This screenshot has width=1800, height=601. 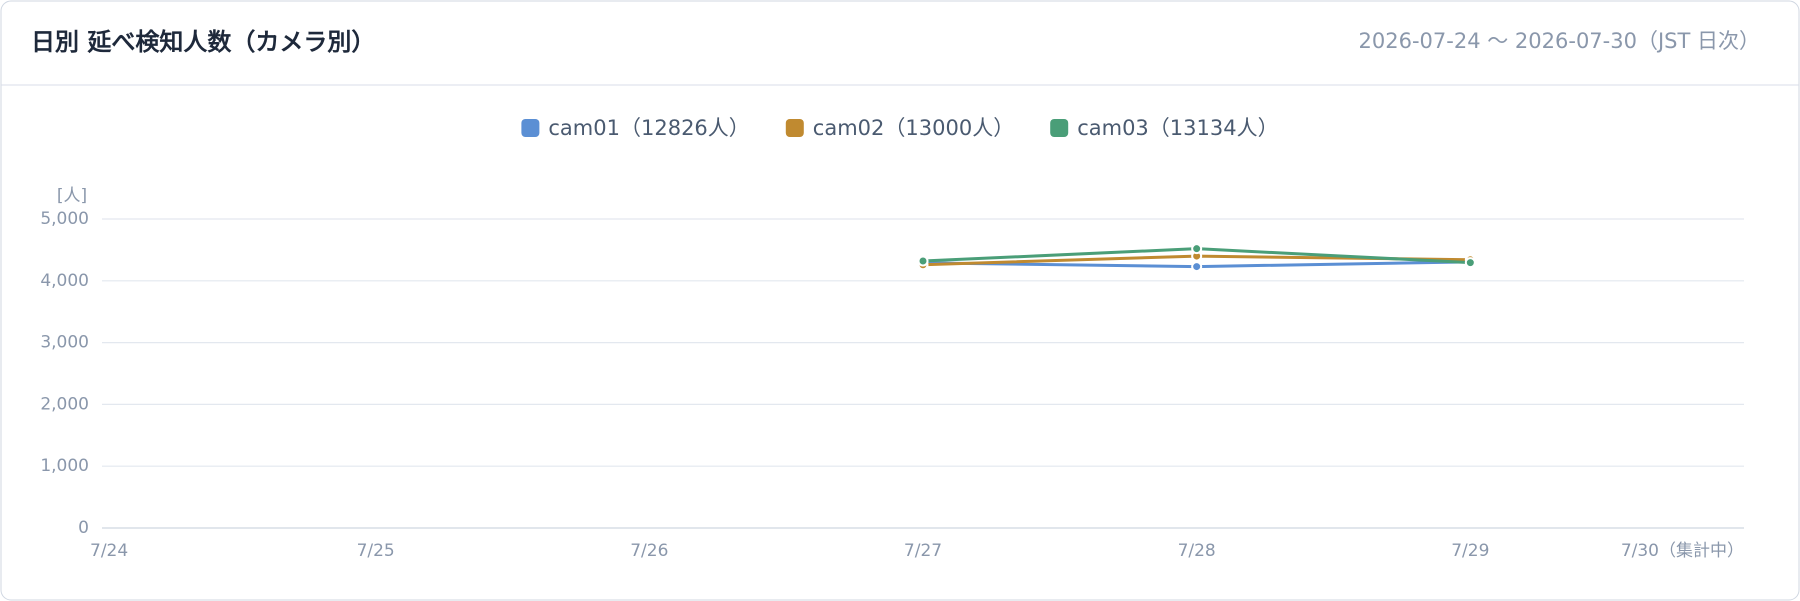 What do you see at coordinates (1470, 551) in the screenshot?
I see `x-tick-label: 7/29` at bounding box center [1470, 551].